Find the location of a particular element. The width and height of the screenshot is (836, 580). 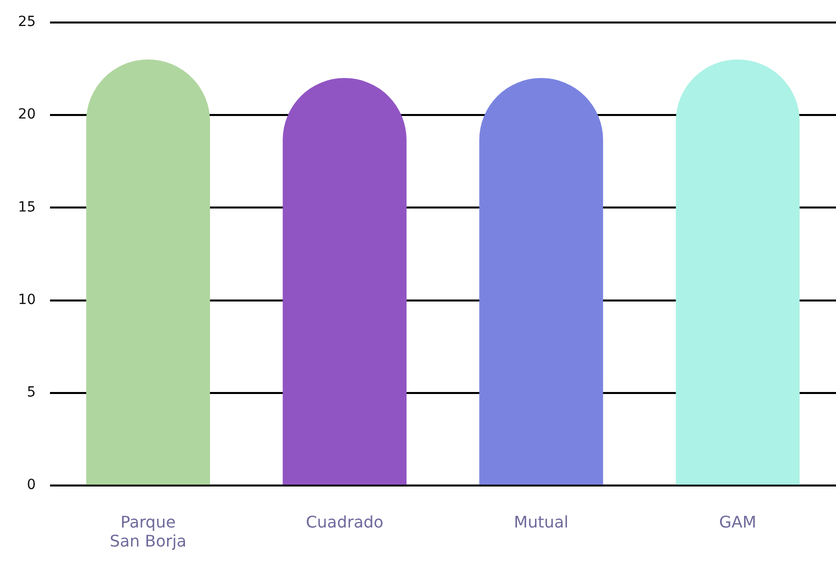

y-tick-label: 5 is located at coordinates (31, 392).